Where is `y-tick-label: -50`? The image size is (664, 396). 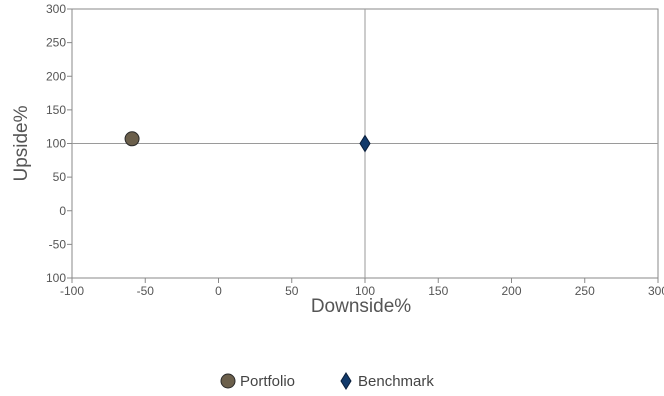
y-tick-label: -50 is located at coordinates (58, 244).